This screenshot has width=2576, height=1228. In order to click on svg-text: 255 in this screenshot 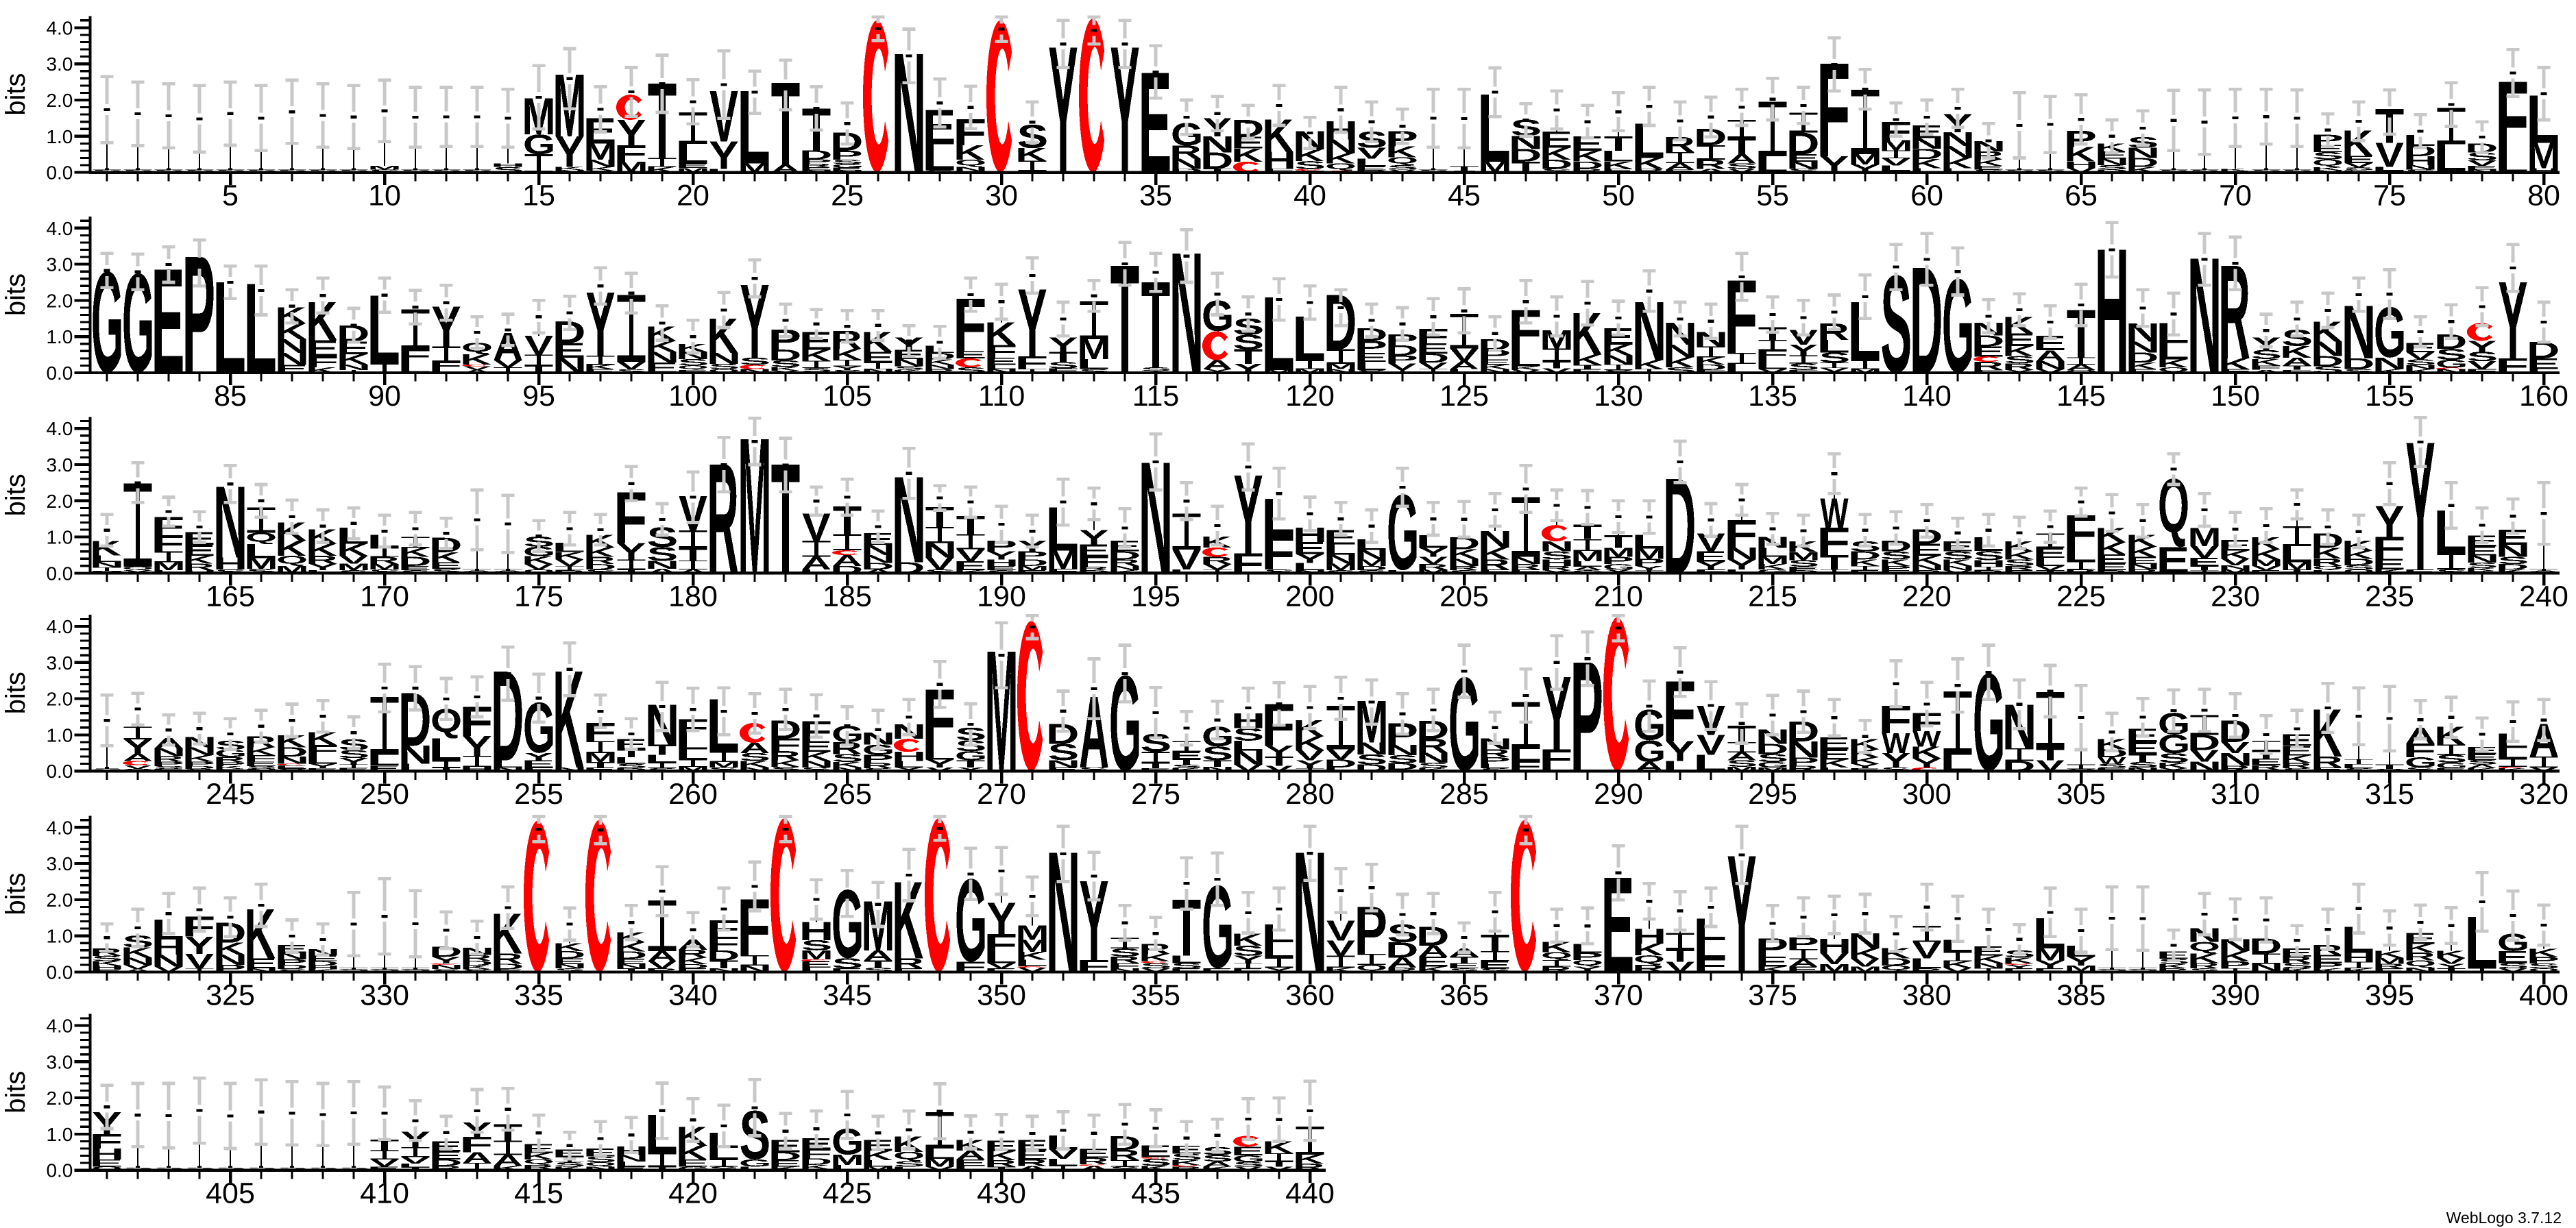, I will do `click(538, 794)`.